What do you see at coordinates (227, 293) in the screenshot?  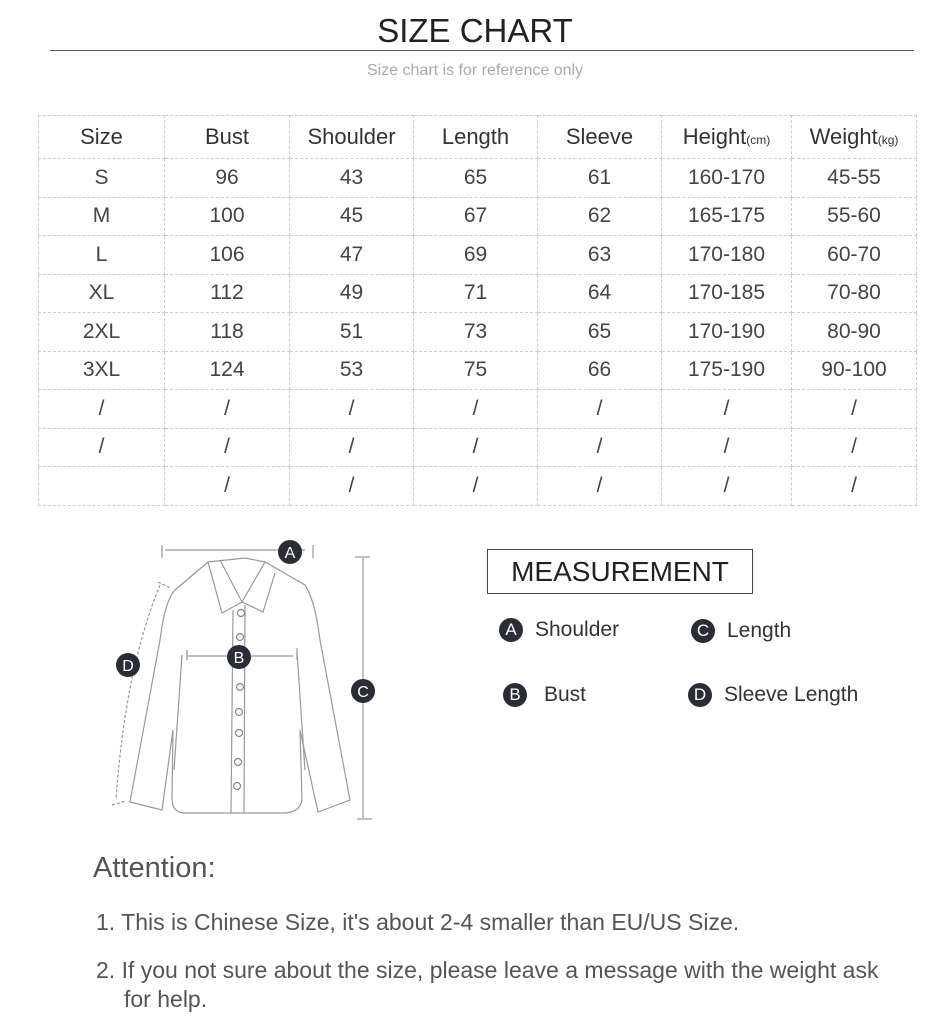 I see `table-cell: 112` at bounding box center [227, 293].